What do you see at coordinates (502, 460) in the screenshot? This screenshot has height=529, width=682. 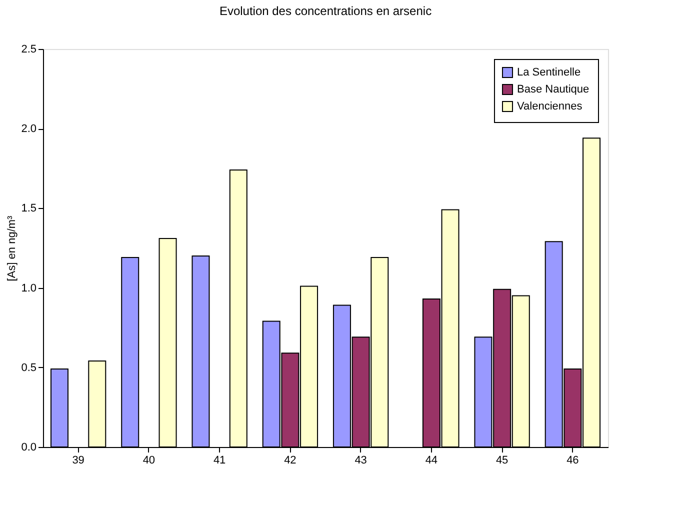 I see `x-tick-label: 45` at bounding box center [502, 460].